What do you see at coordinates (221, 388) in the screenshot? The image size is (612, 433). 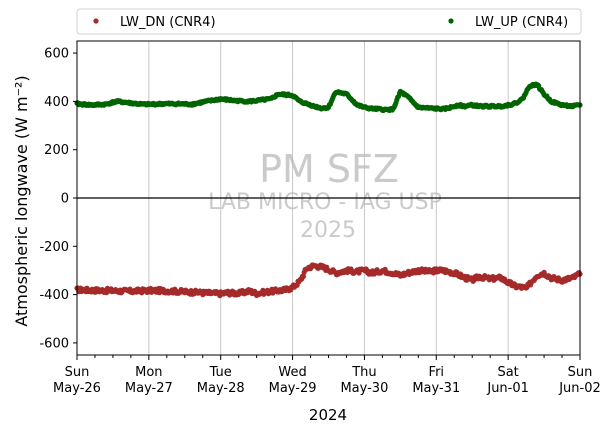 I see `x-tick-label-date: May-28` at bounding box center [221, 388].